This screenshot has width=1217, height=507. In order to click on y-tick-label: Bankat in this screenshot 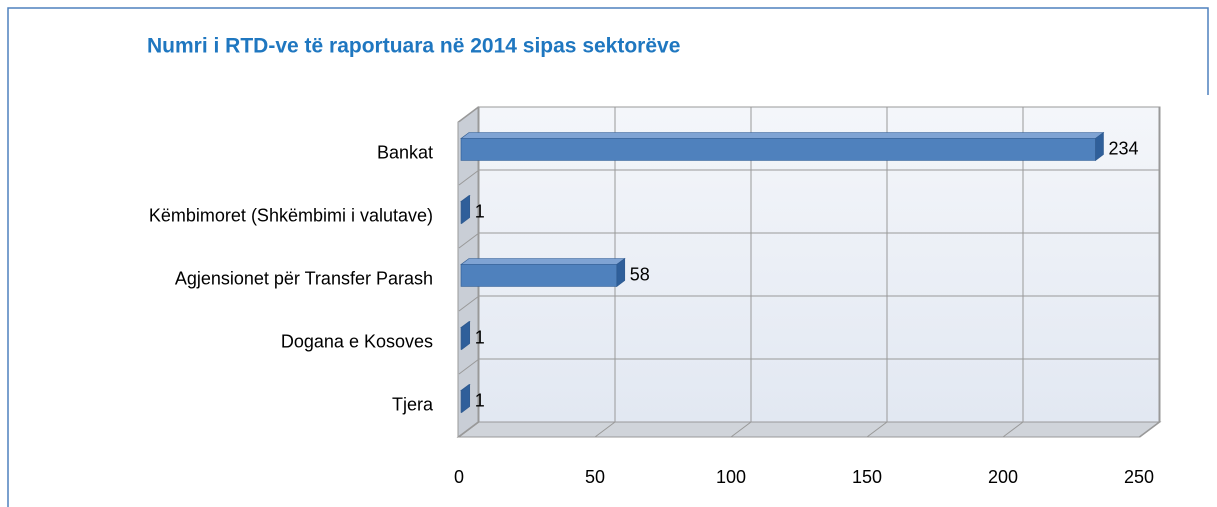, I will do `click(405, 152)`.